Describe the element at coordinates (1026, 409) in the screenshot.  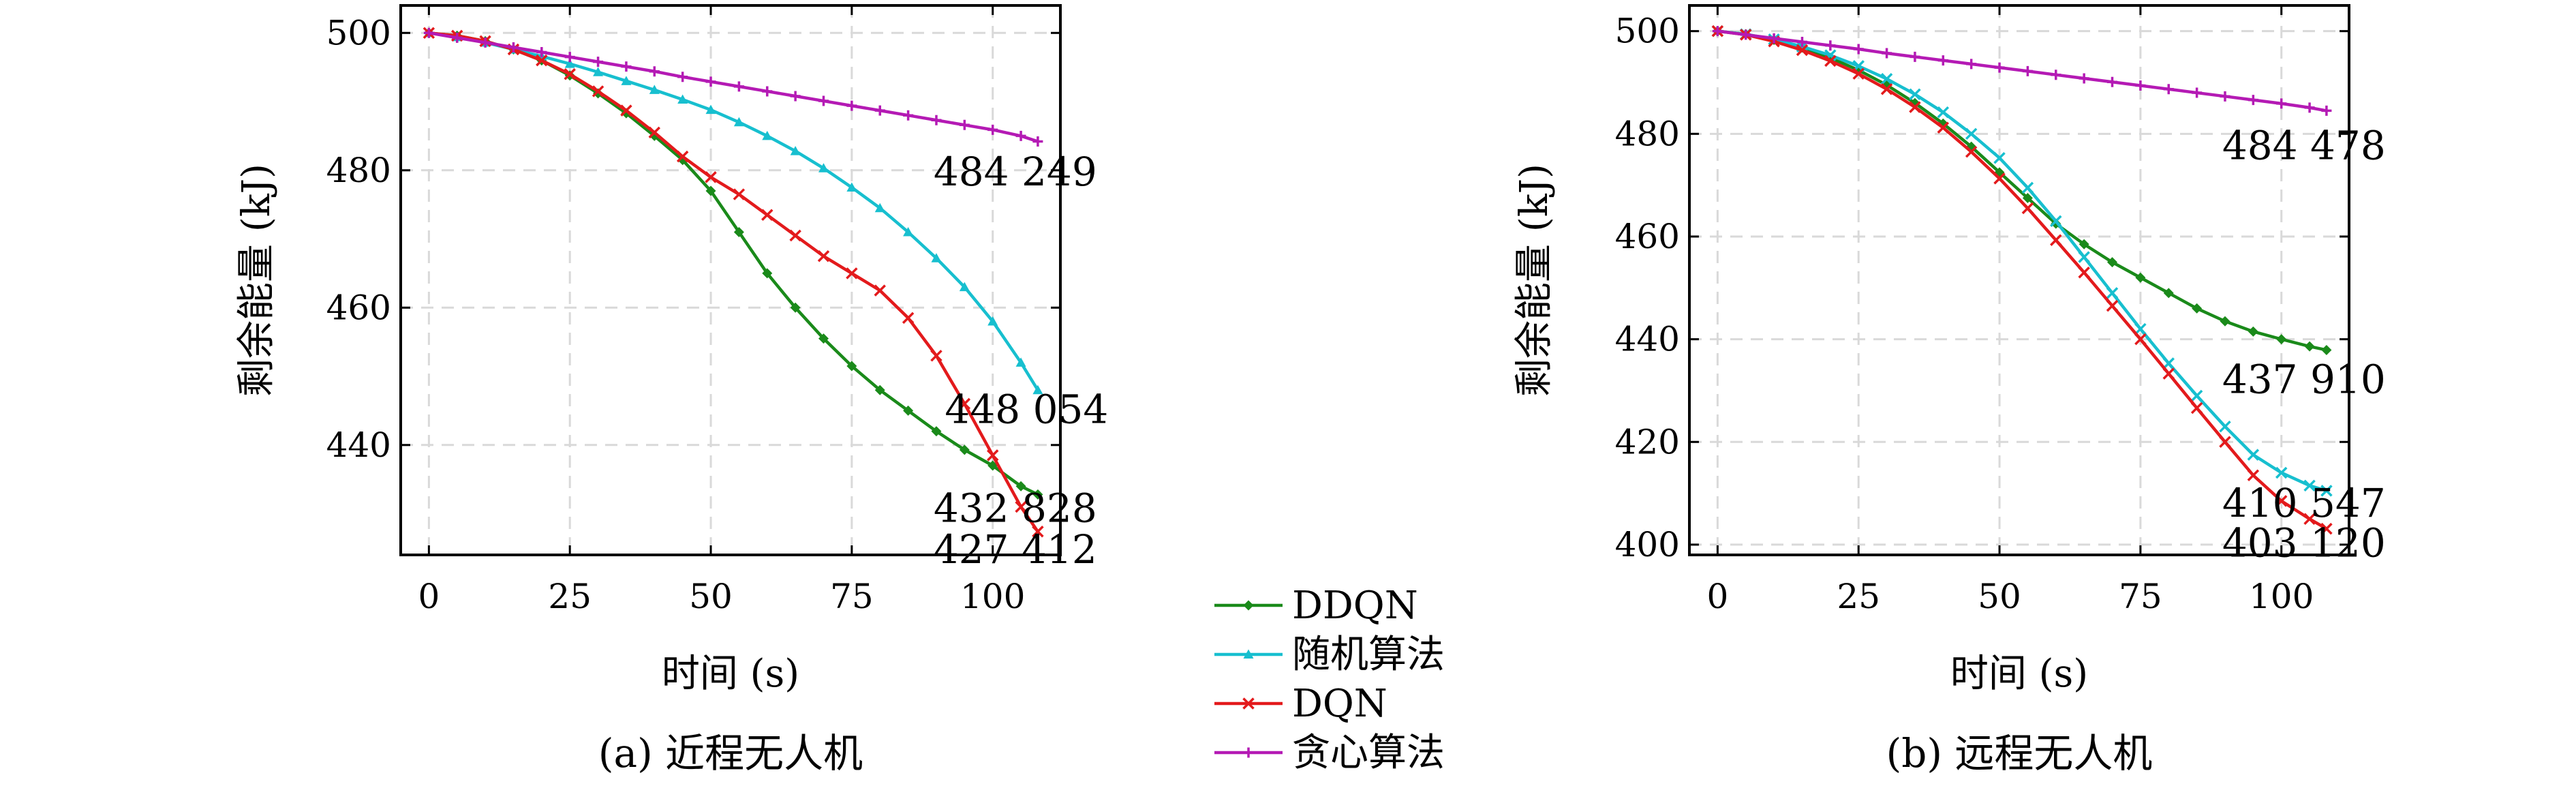
I see `value-annotation: 448 054` at that location.